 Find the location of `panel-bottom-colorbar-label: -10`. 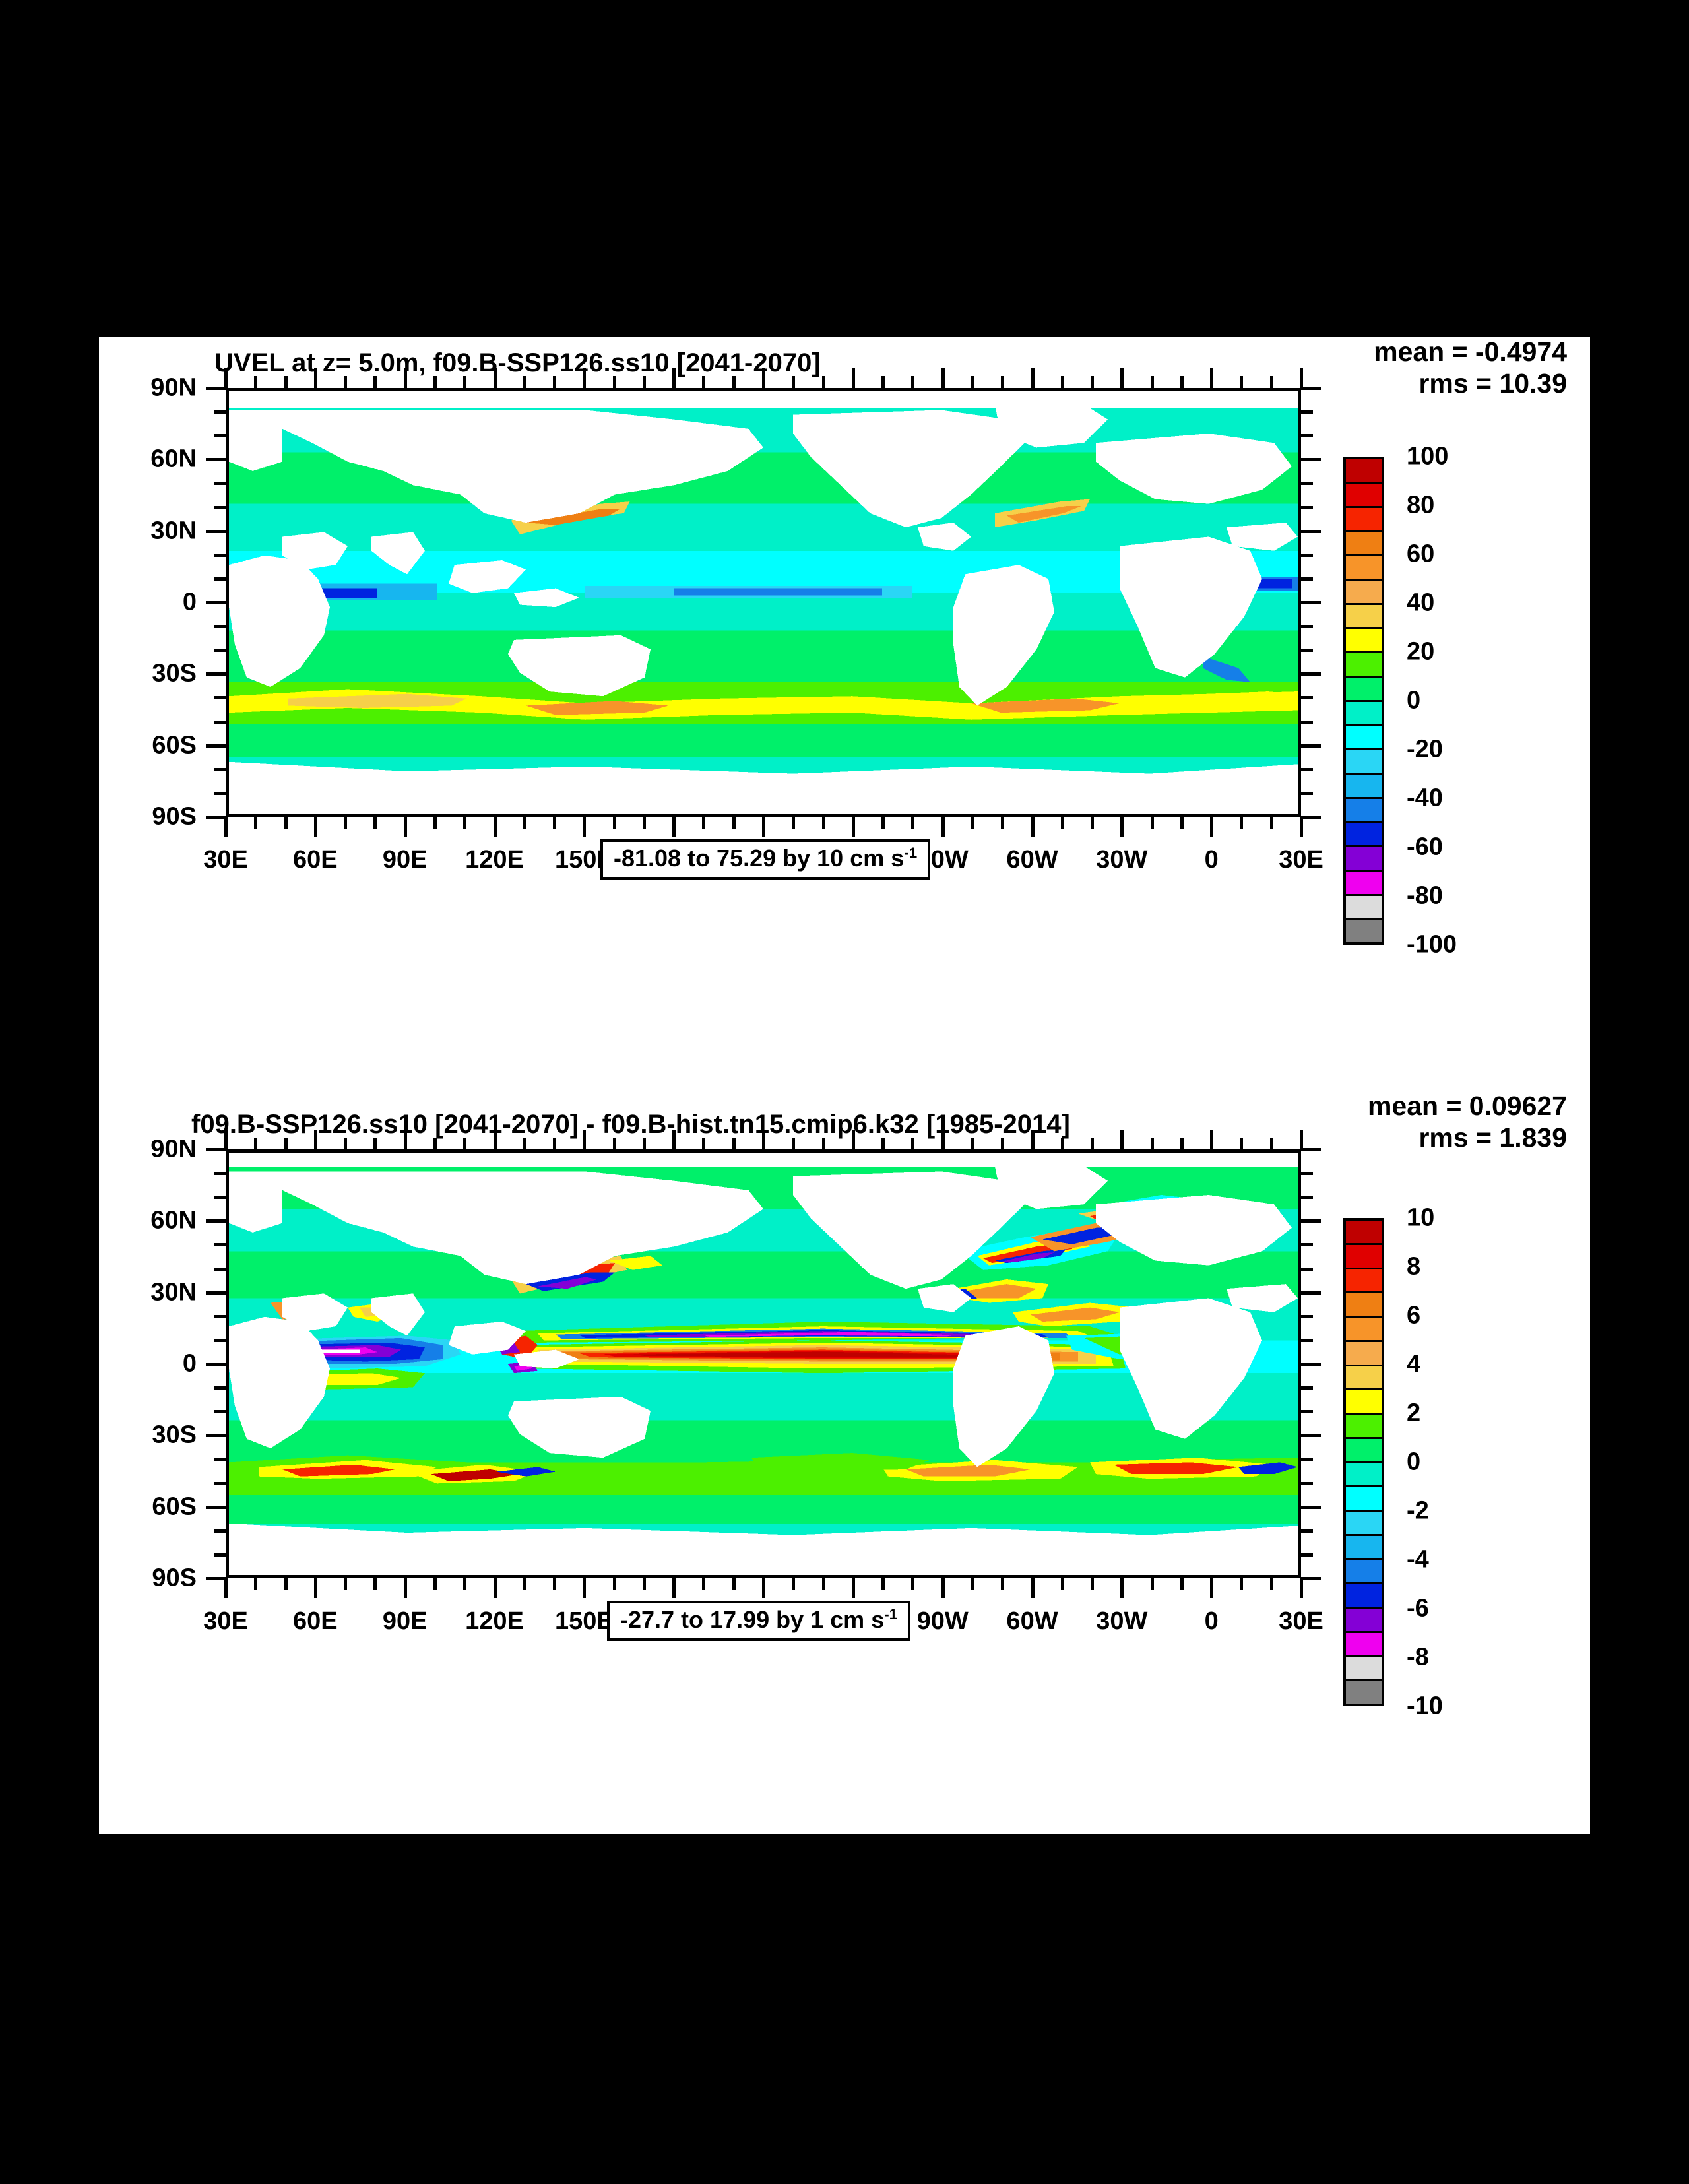

panel-bottom-colorbar-label: -10 is located at coordinates (1425, 1706).